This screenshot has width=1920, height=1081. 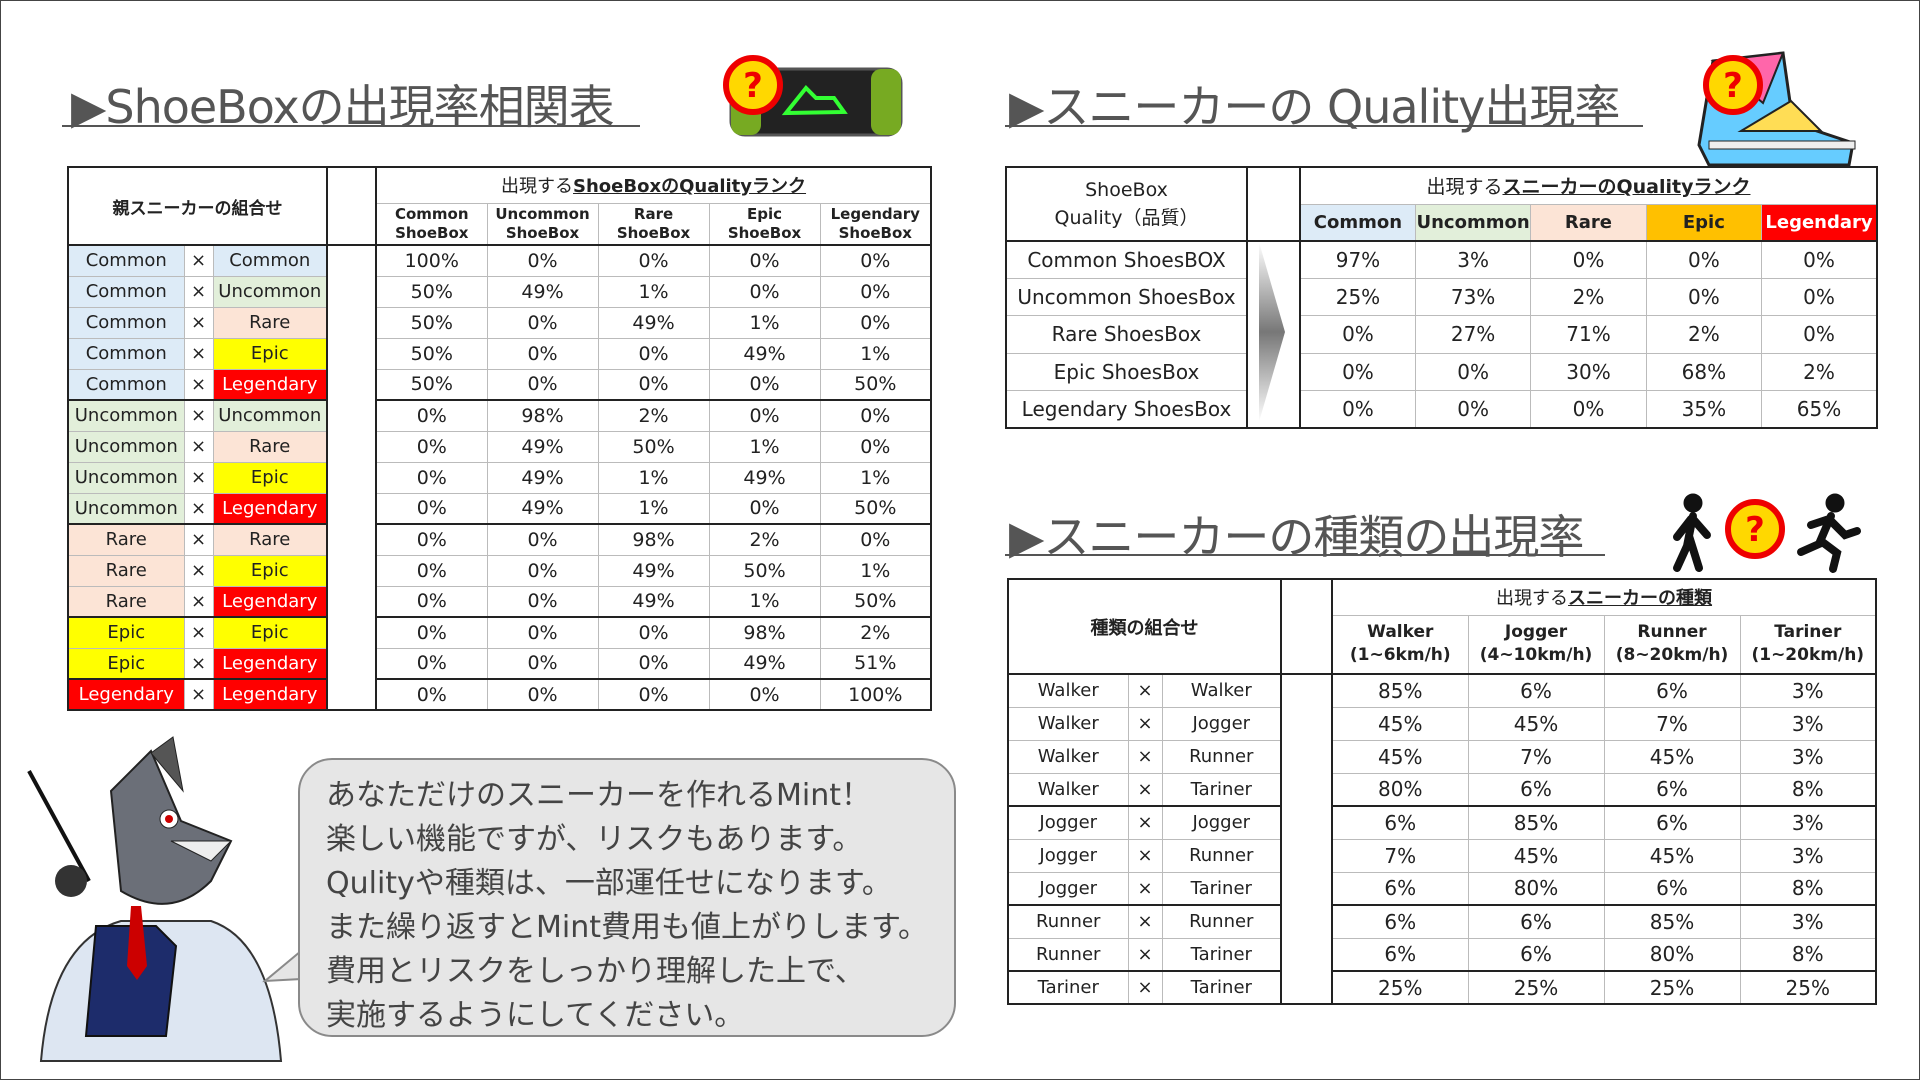 What do you see at coordinates (1672, 644) in the screenshot?
I see `column-header: Runner (8~20km/h)` at bounding box center [1672, 644].